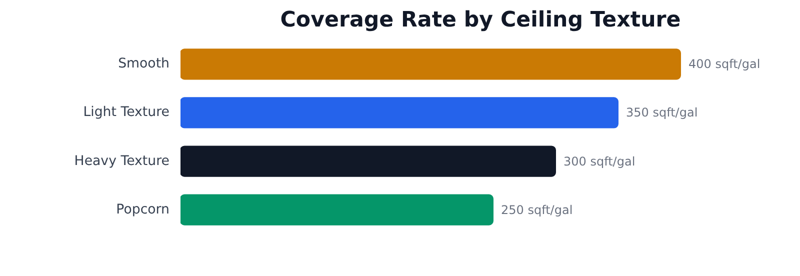 The image size is (800, 276). I want to click on y-tick-label: Smooth, so click(144, 64).